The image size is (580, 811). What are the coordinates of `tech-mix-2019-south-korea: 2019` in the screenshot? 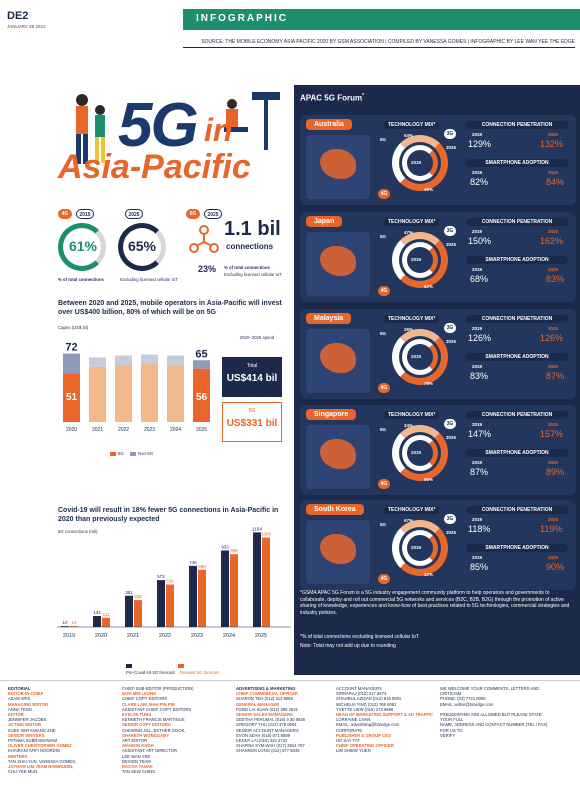 It's located at (416, 547).